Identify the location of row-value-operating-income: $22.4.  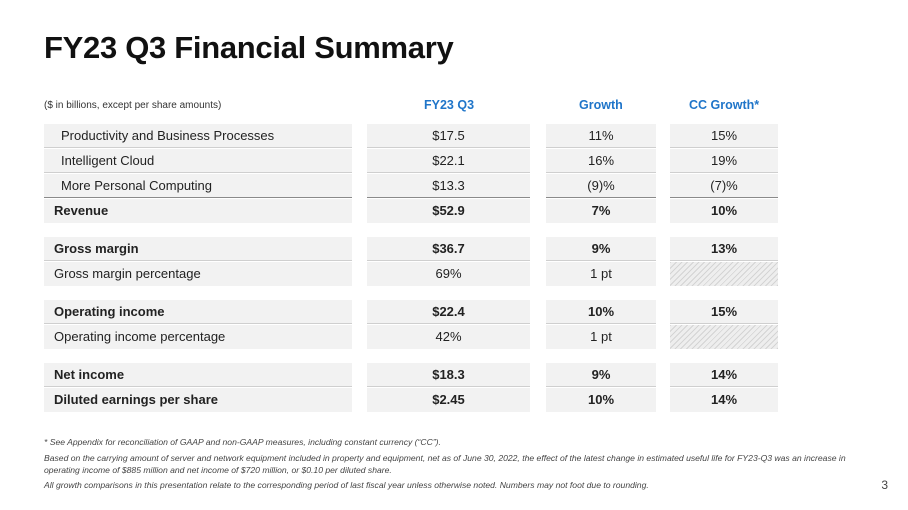
(448, 312).